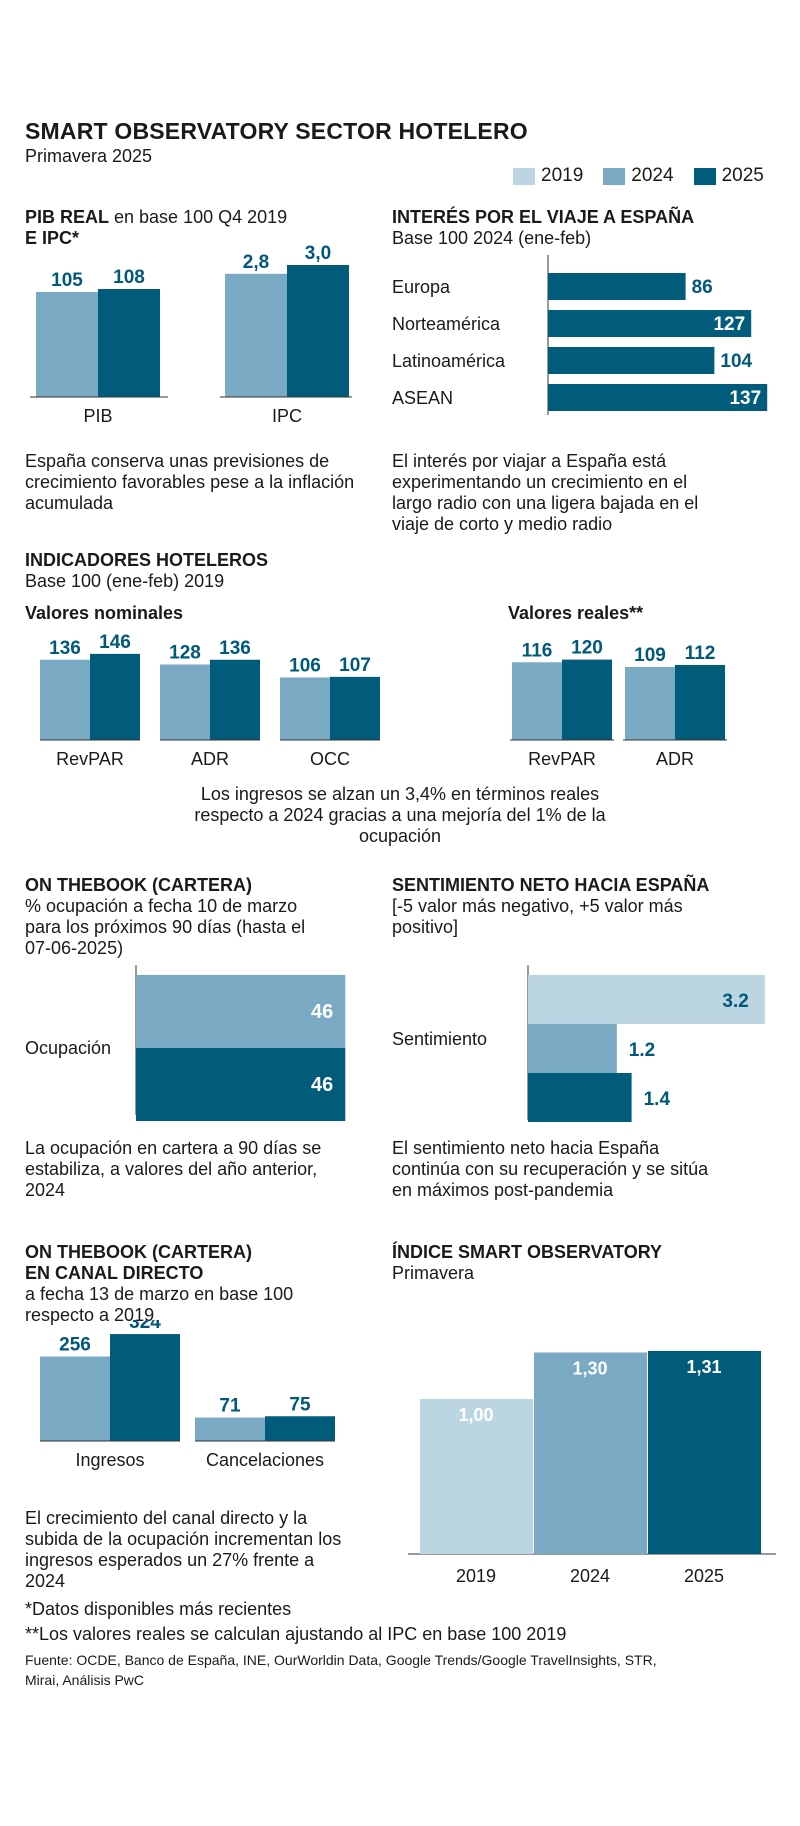 Image resolution: width=800 pixels, height=1826 pixels. Describe the element at coordinates (524, 176) in the screenshot. I see `legend-swatch-2019` at that location.